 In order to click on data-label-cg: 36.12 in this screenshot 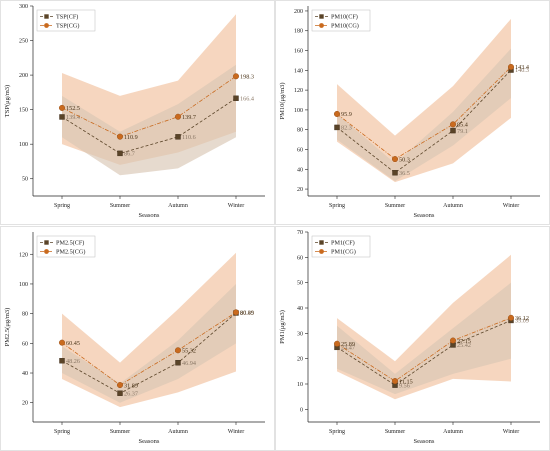, I will do `click(522, 318)`.